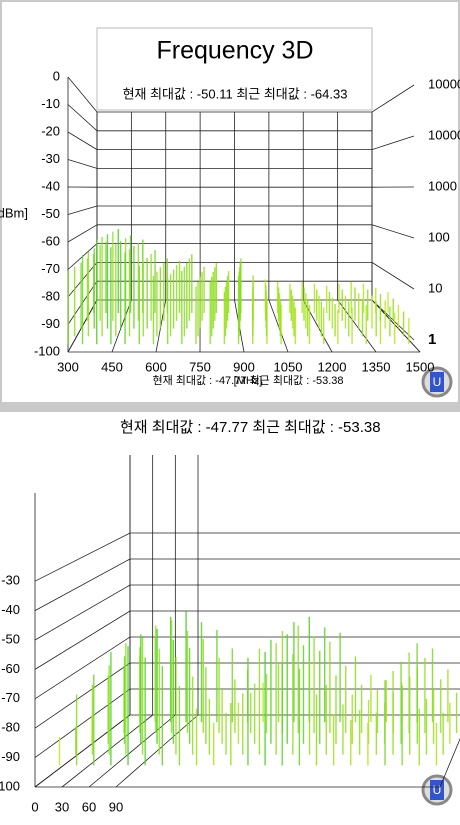  What do you see at coordinates (439, 236) in the screenshot?
I see `y2-tick-label: 100` at bounding box center [439, 236].